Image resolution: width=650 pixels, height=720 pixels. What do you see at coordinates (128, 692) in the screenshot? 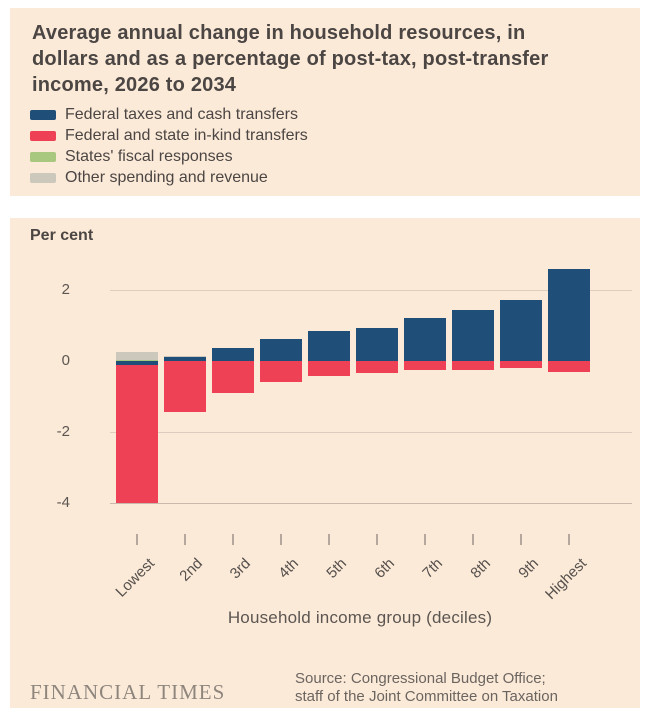
I see `financial-times-logo: FINANCIAL TIMES` at bounding box center [128, 692].